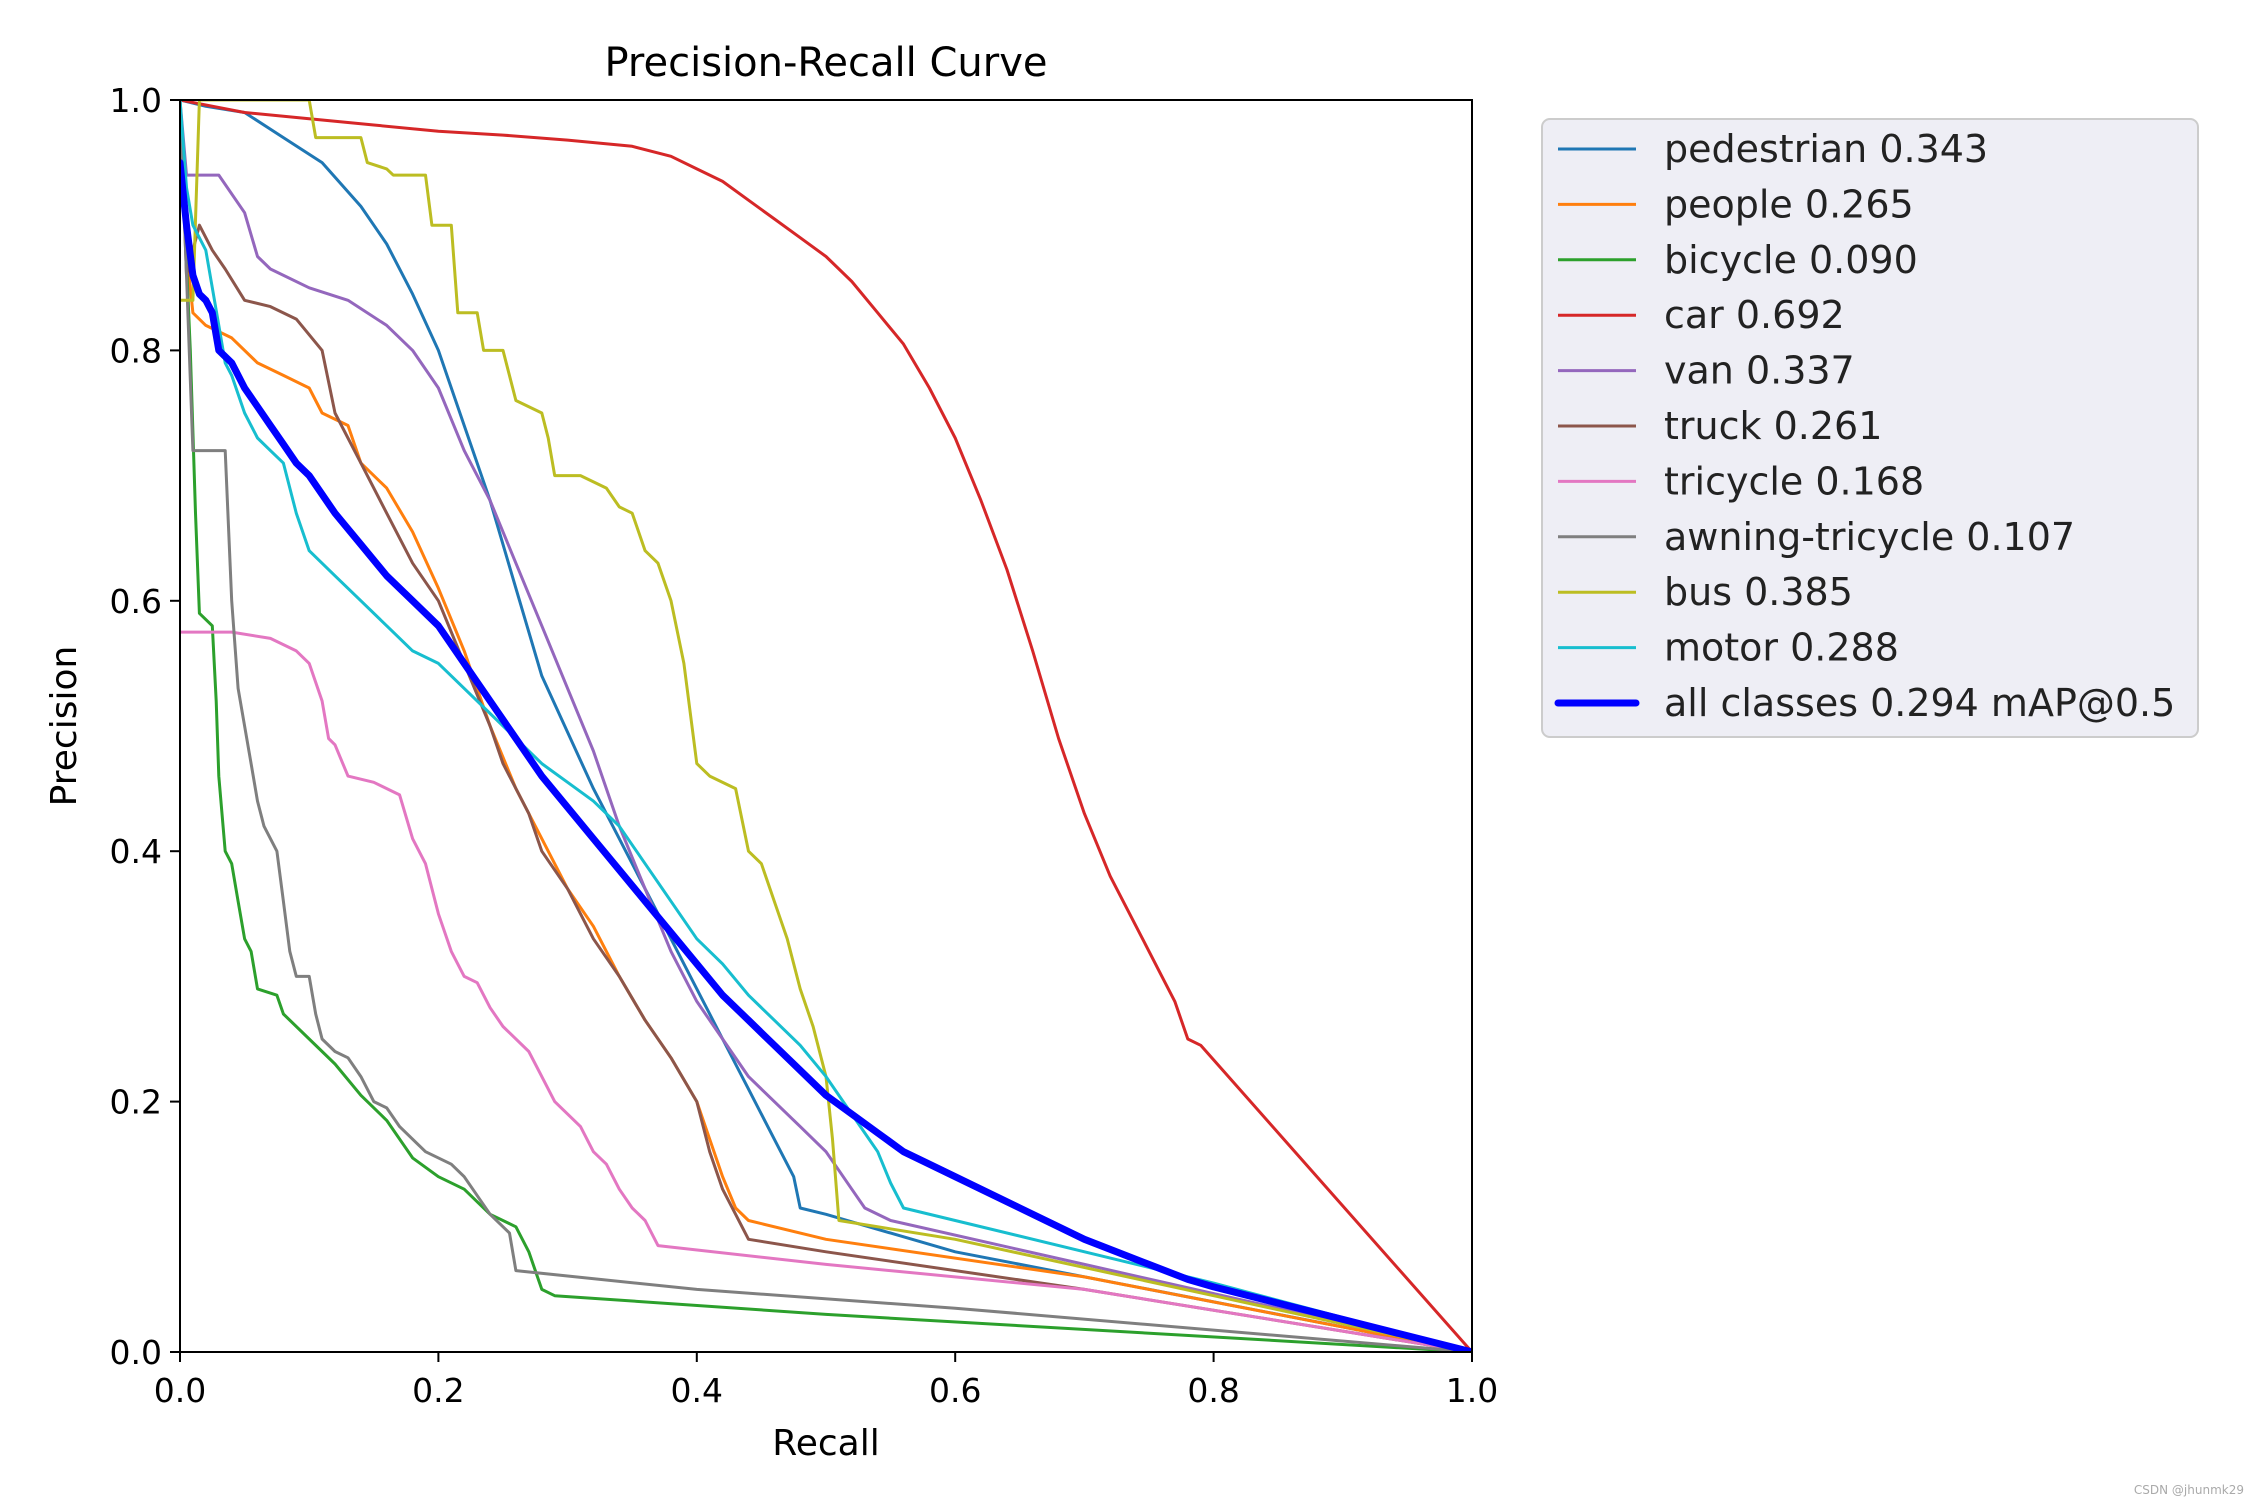 The height and width of the screenshot is (1500, 2250). I want to click on x-tick-label: 0.8, so click(1213, 1390).